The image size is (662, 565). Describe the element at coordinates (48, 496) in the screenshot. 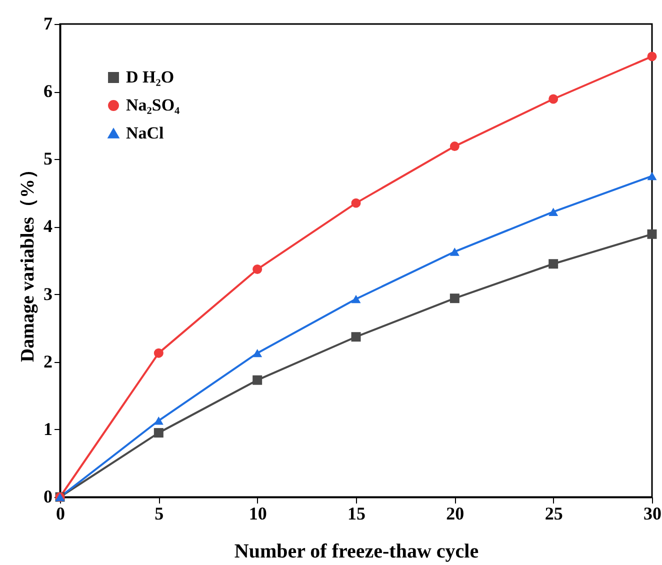

I see `y-tick-label: 0` at that location.